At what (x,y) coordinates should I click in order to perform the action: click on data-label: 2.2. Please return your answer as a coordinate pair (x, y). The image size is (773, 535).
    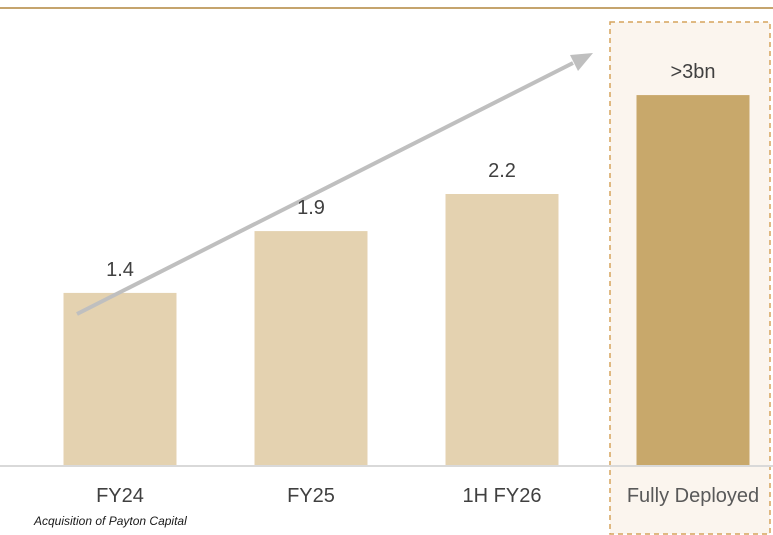
    Looking at the image, I should click on (502, 171).